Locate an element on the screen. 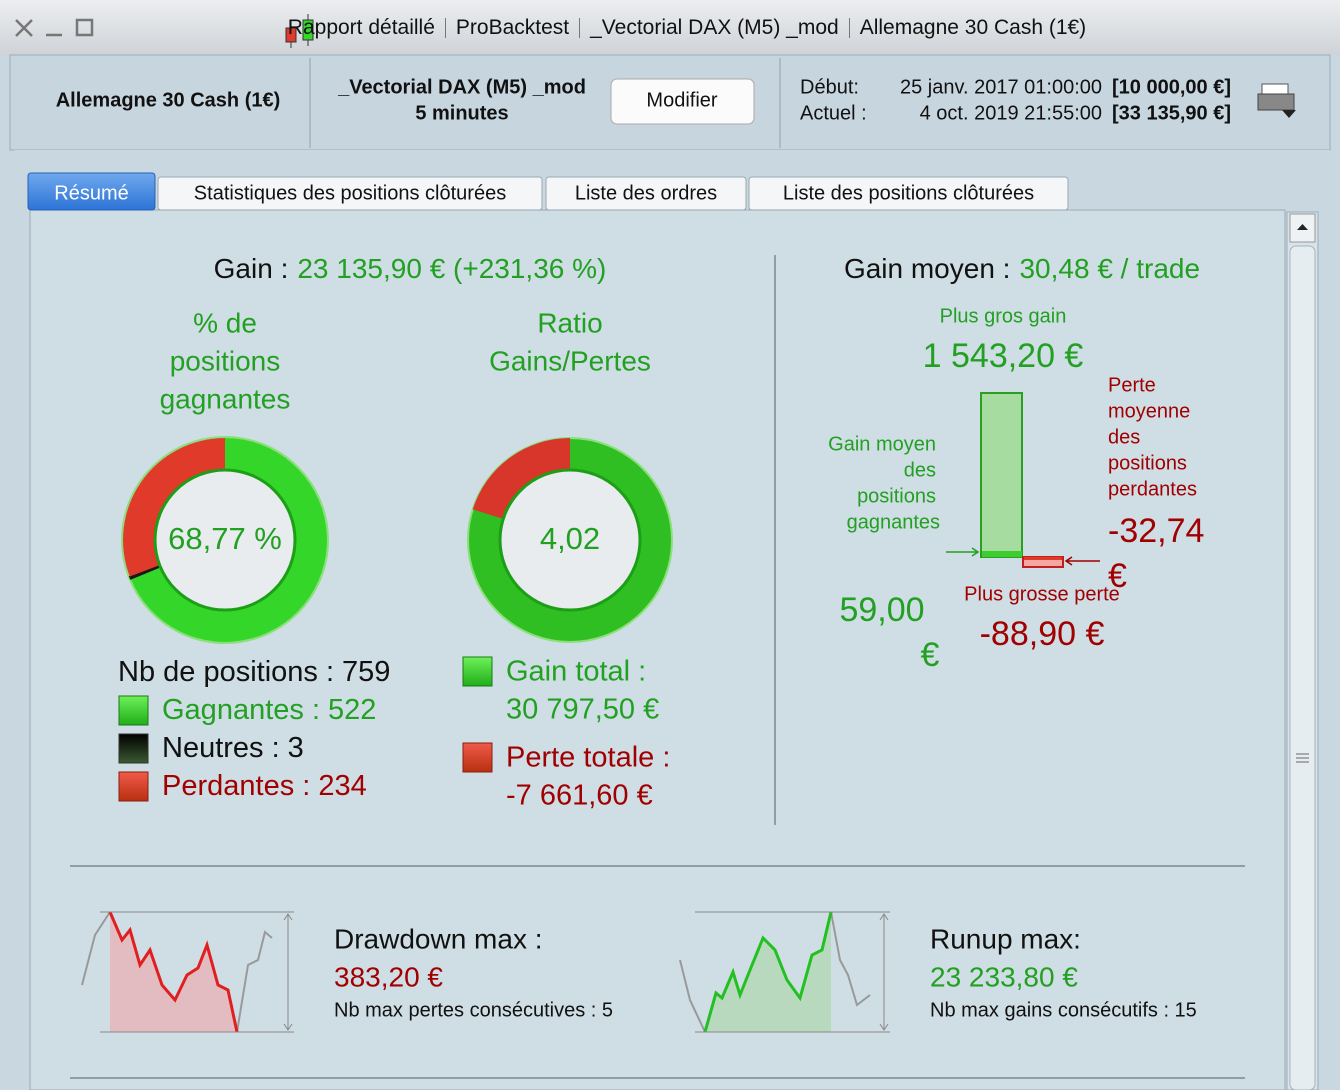  current-capital: [33 135,90 €] is located at coordinates (1171, 113).